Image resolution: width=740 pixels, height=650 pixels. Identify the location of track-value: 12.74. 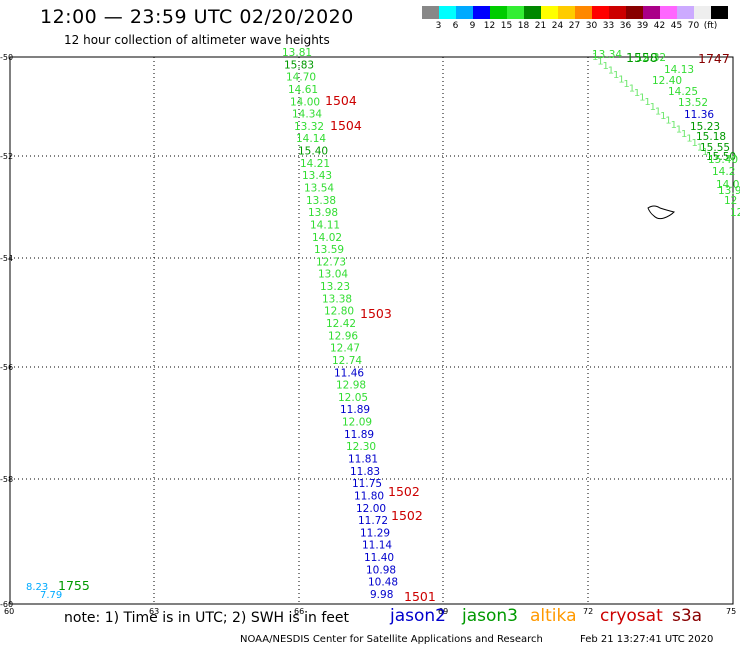
(347, 361).